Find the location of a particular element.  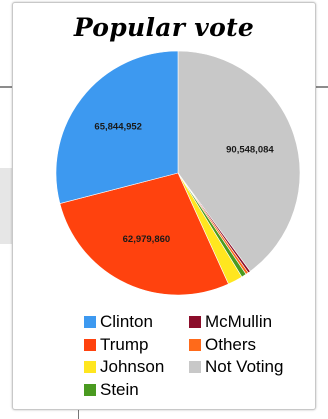

chart-title: Popular vote is located at coordinates (164, 27).